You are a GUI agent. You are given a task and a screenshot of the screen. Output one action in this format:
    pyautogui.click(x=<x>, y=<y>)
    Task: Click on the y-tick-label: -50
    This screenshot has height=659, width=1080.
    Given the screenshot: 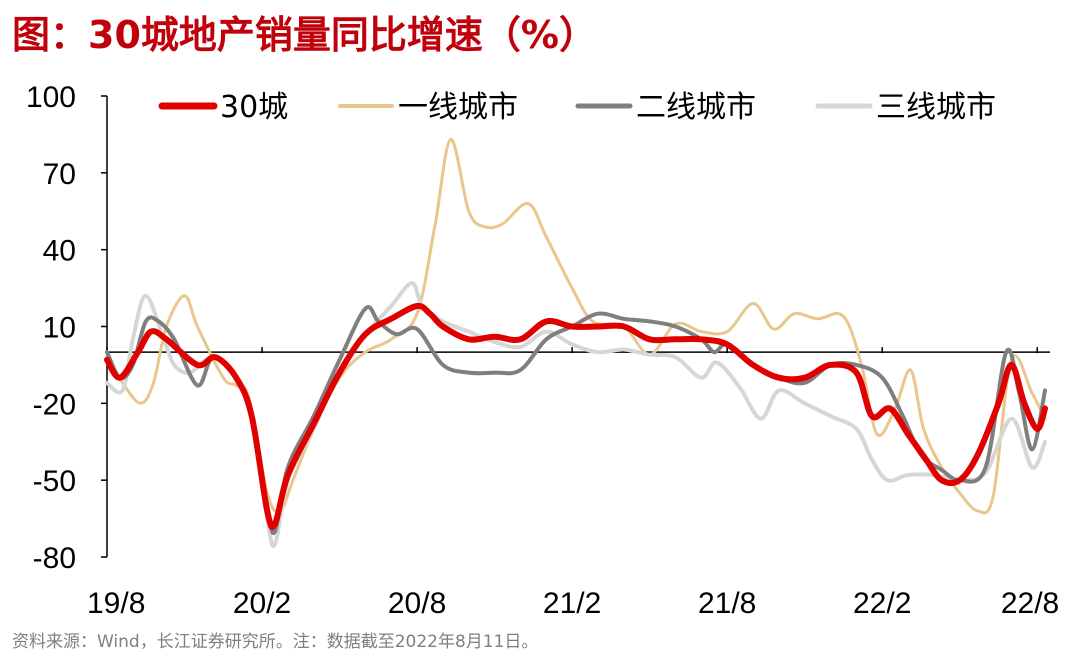 What is the action you would take?
    pyautogui.click(x=54, y=481)
    